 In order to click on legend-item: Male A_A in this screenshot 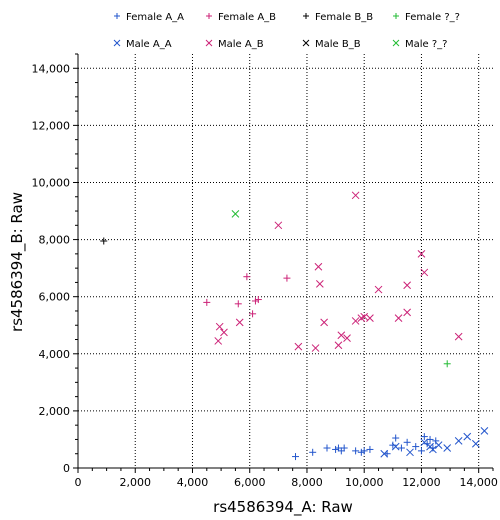, I will do `click(142, 44)`.